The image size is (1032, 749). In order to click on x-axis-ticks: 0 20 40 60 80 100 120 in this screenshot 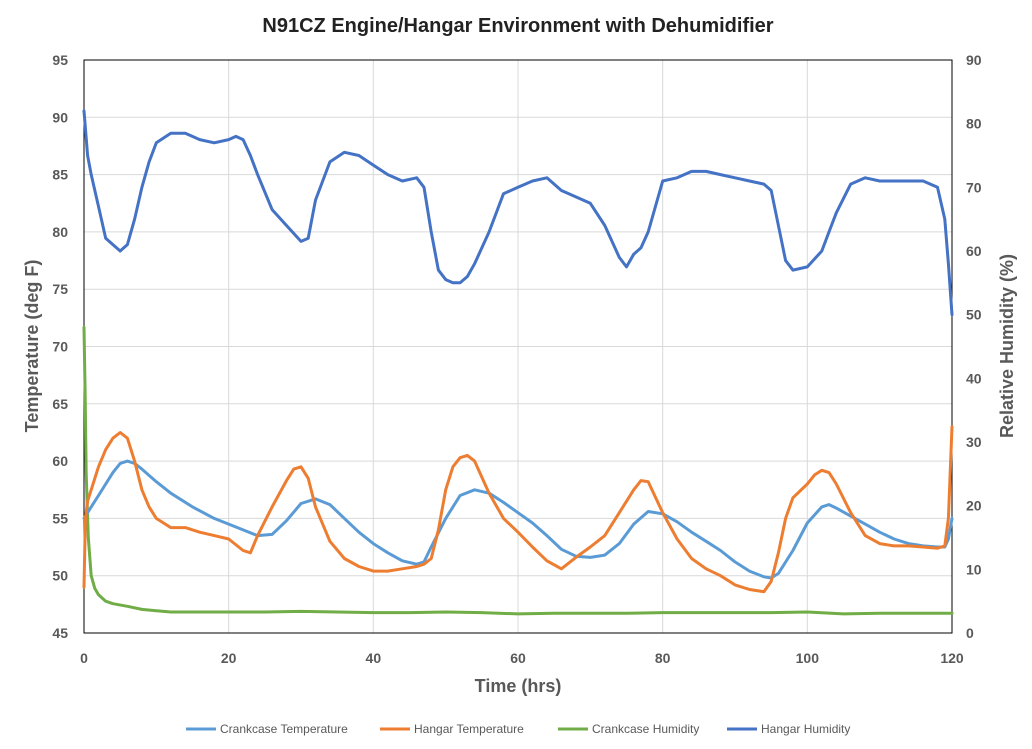, I will do `click(522, 658)`.